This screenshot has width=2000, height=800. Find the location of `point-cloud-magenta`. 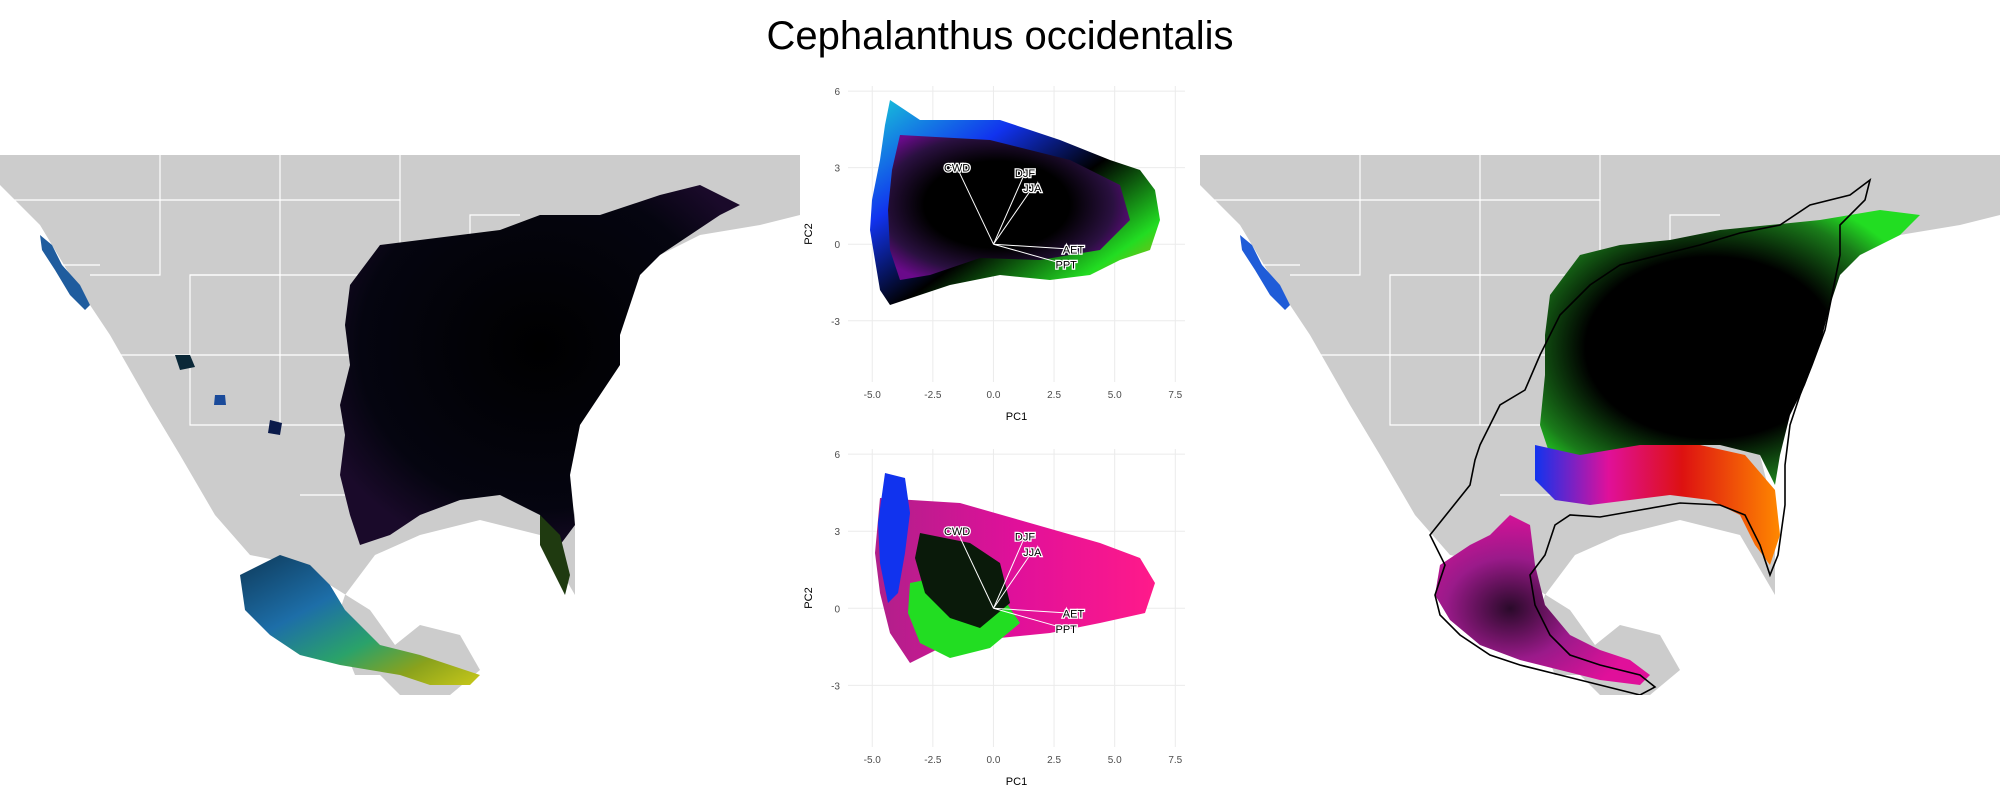

point-cloud-magenta is located at coordinates (1015, 580).